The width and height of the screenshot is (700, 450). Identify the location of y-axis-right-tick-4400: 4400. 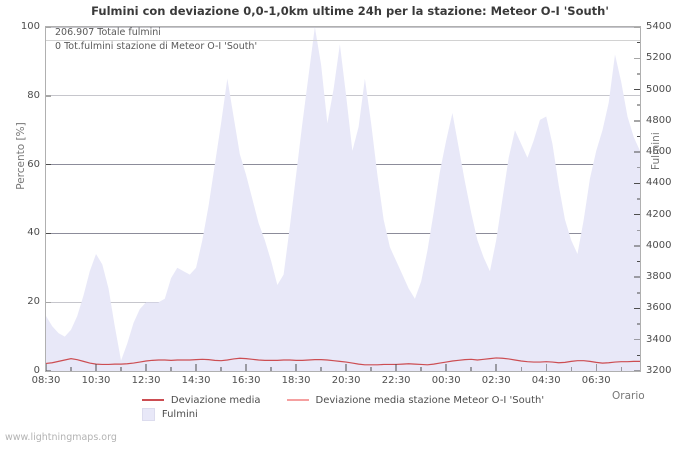
(659, 183).